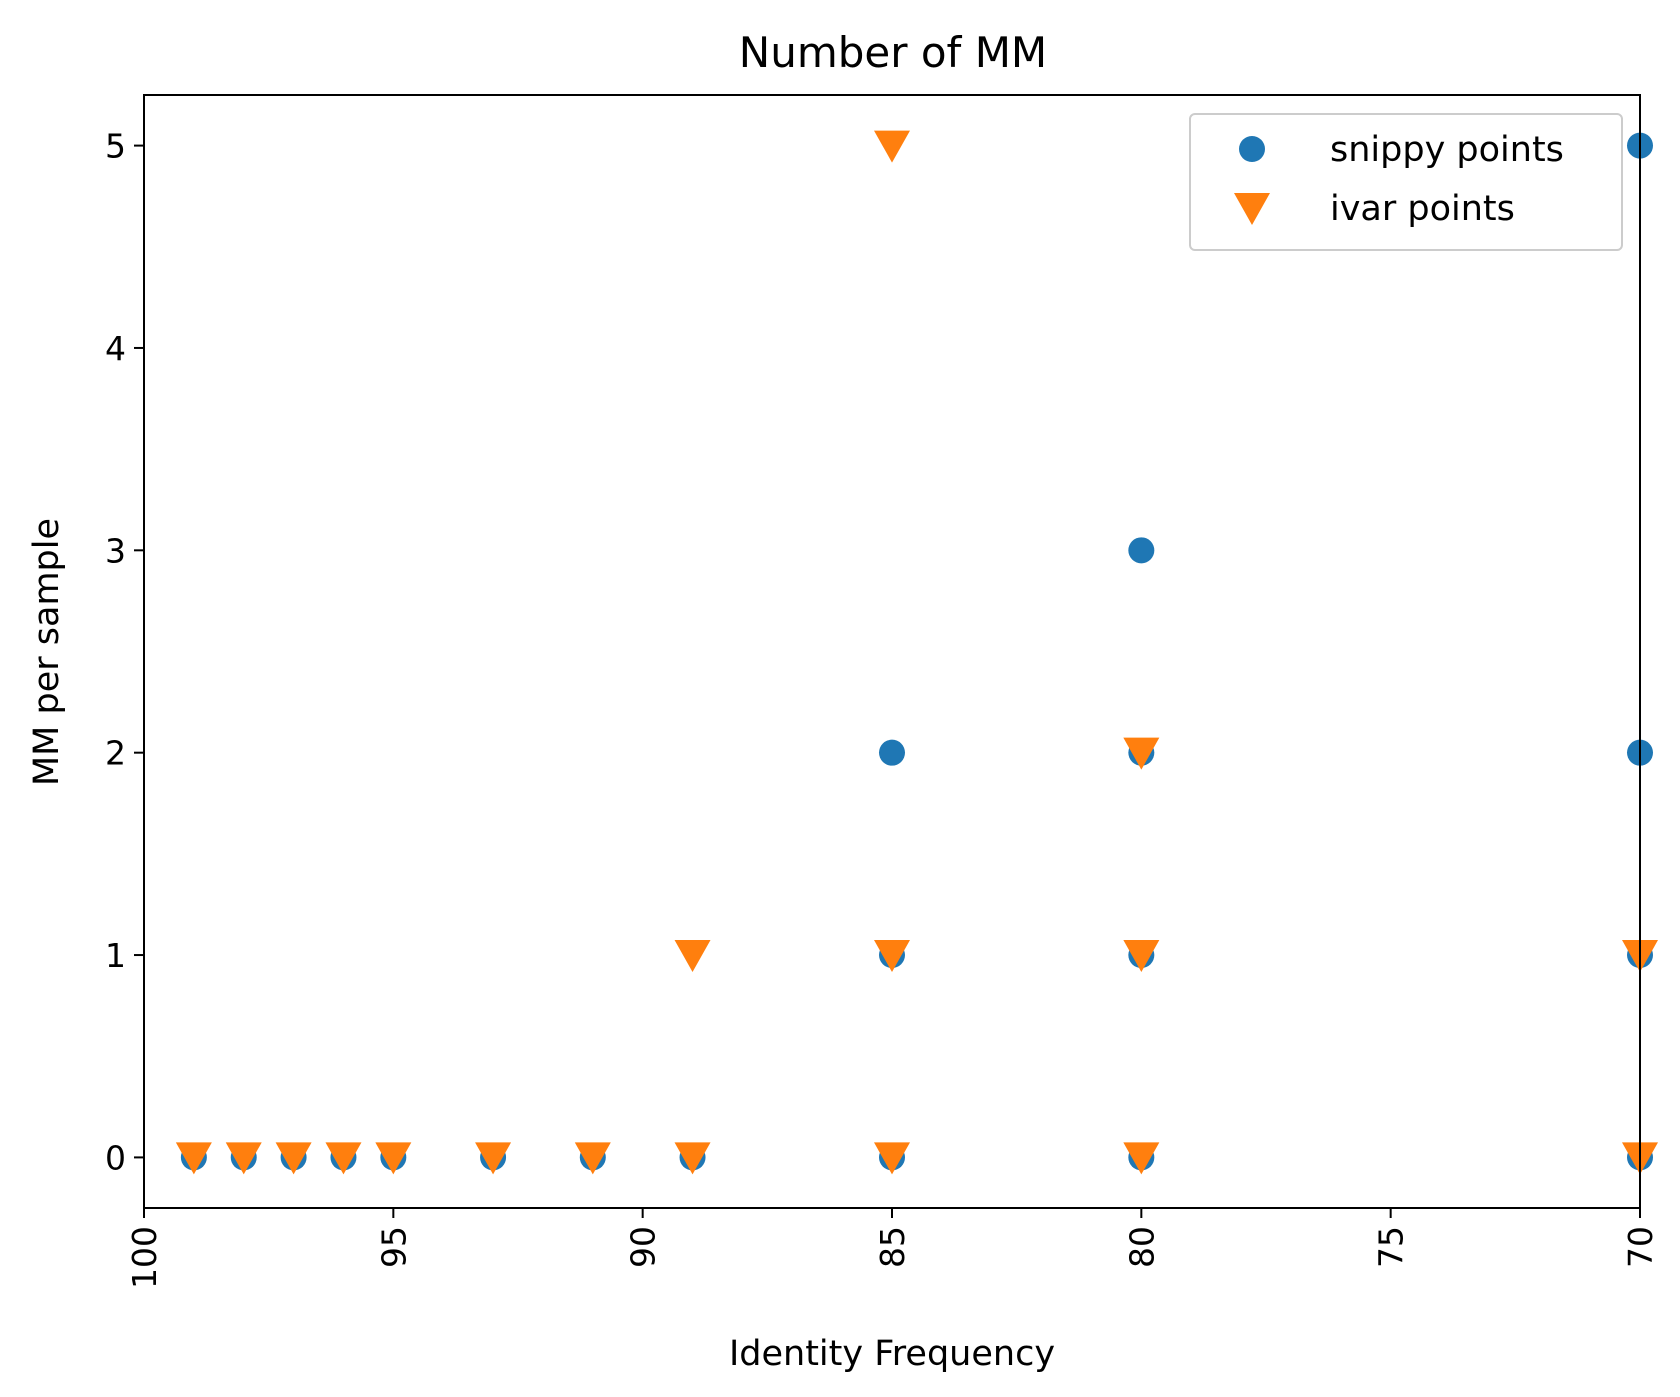  I want to click on legend-label: snippy points, so click(1447, 150).